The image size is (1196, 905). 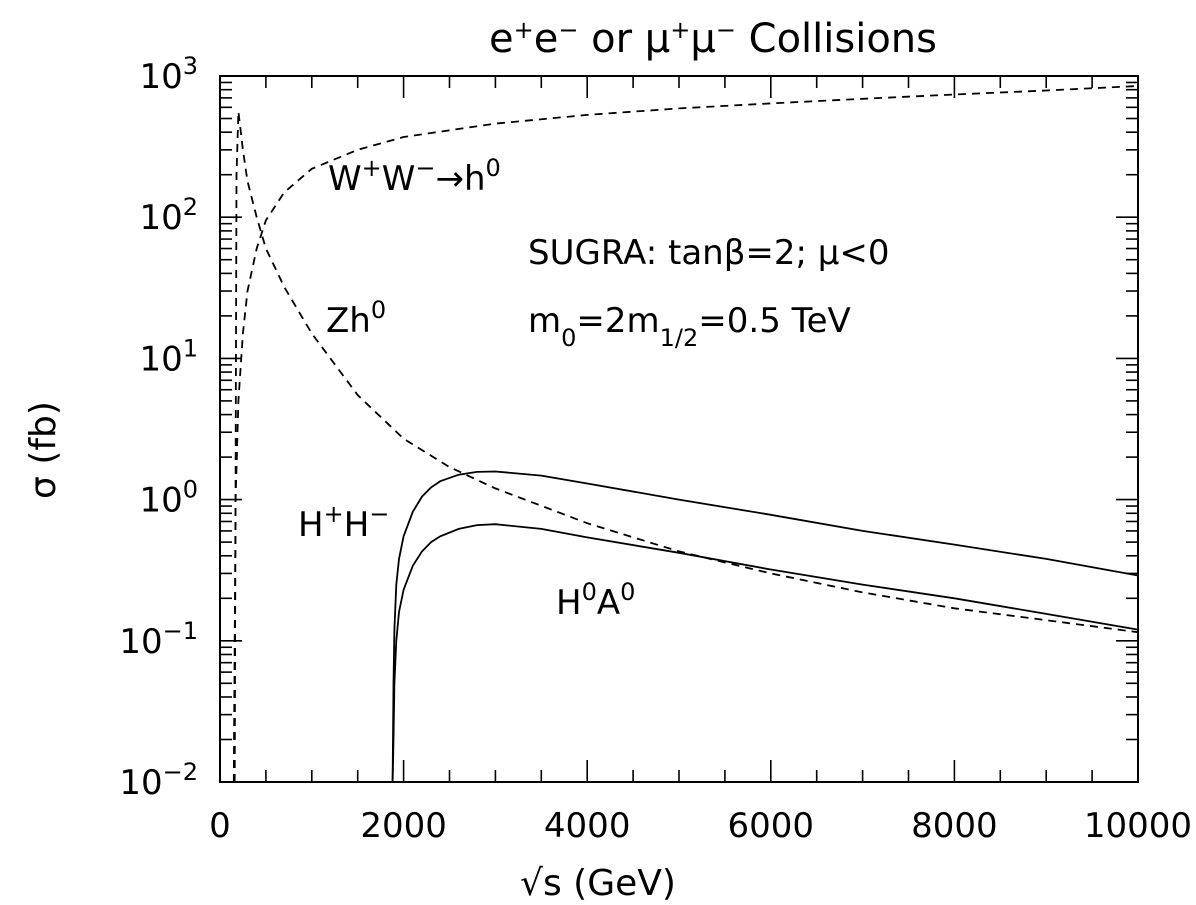 I want to click on x-tick-labels: 0 2000 4000 6000 8000 10000, so click(x=700, y=826).